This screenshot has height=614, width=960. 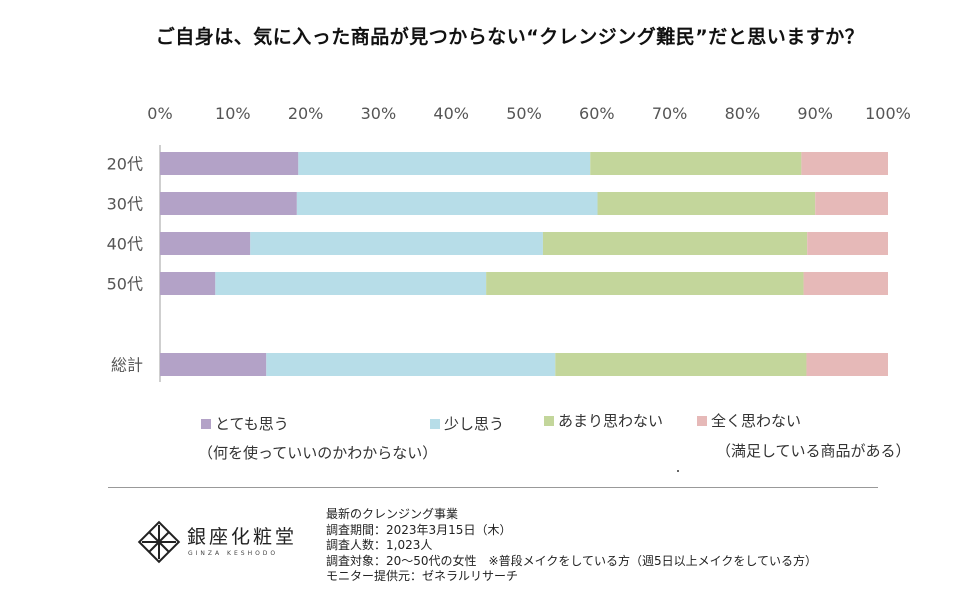 I want to click on legend-item-1: 少し思う, so click(x=467, y=423).